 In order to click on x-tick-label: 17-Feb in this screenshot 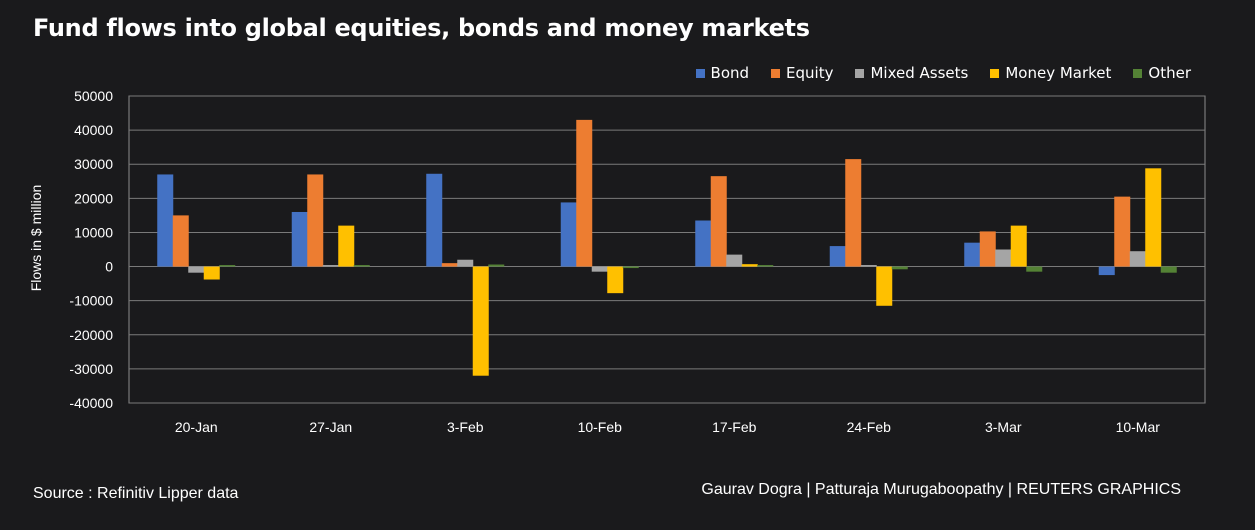, I will do `click(734, 427)`.